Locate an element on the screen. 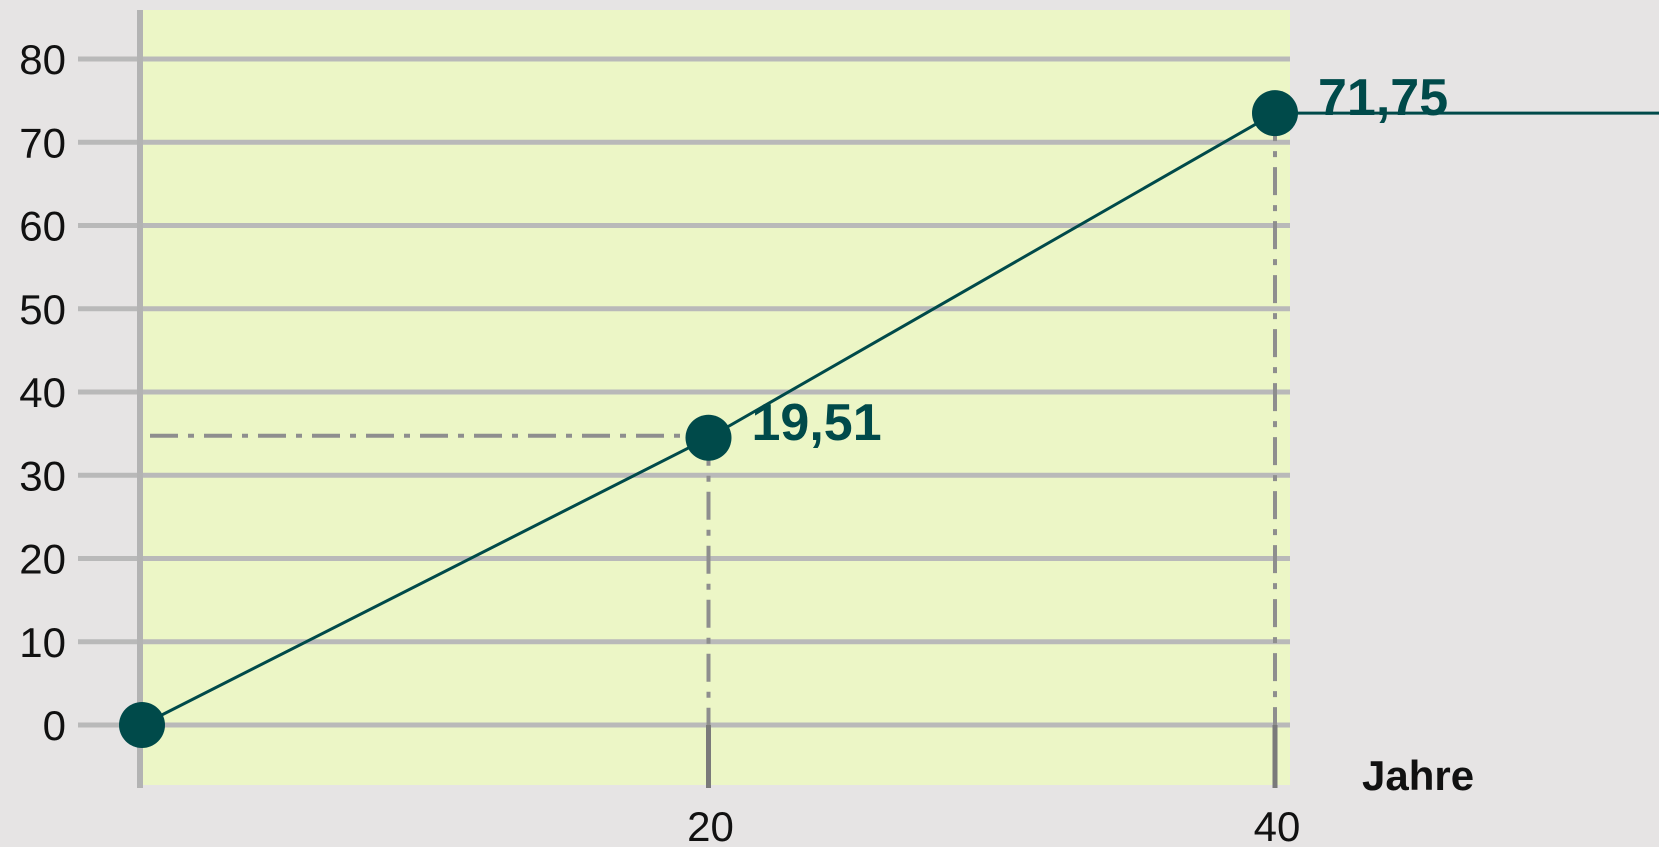 The image size is (1659, 847). y-tick-label: 50 is located at coordinates (42, 309).